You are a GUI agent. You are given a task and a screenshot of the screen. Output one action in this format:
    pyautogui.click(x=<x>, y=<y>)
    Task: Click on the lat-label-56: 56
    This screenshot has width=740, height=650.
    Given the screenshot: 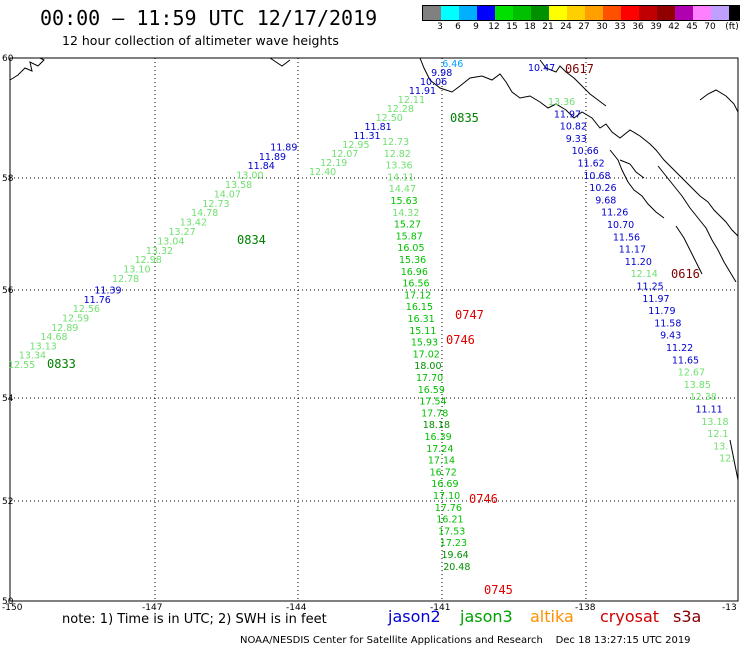 What is the action you would take?
    pyautogui.click(x=8, y=291)
    